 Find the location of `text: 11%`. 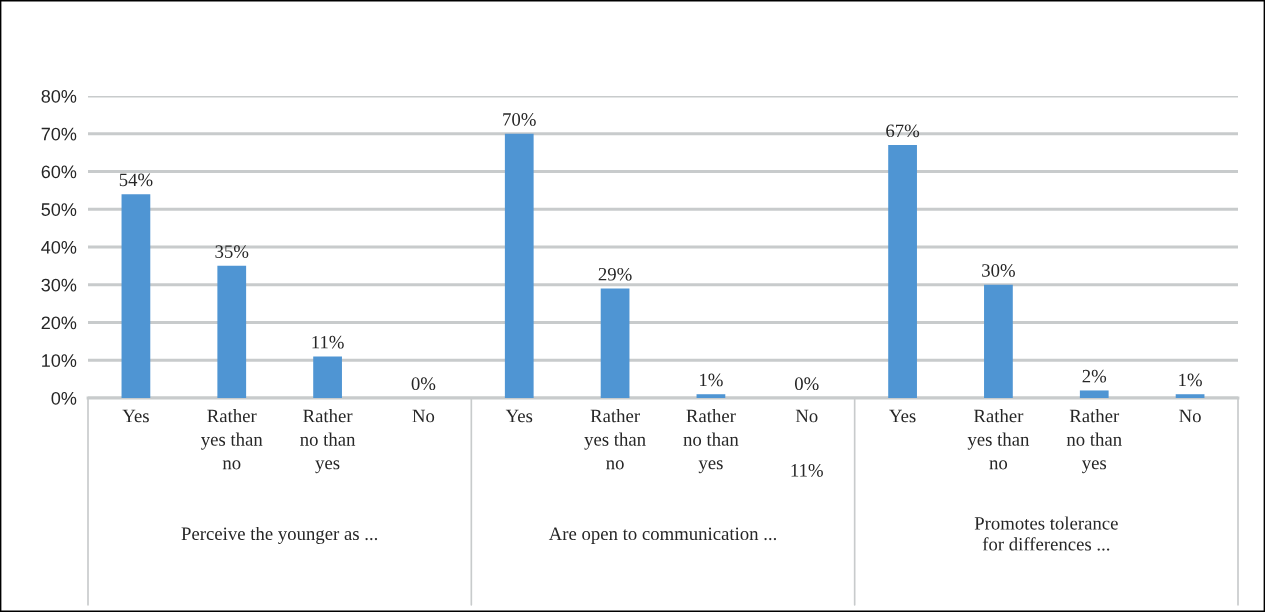

text: 11% is located at coordinates (807, 470).